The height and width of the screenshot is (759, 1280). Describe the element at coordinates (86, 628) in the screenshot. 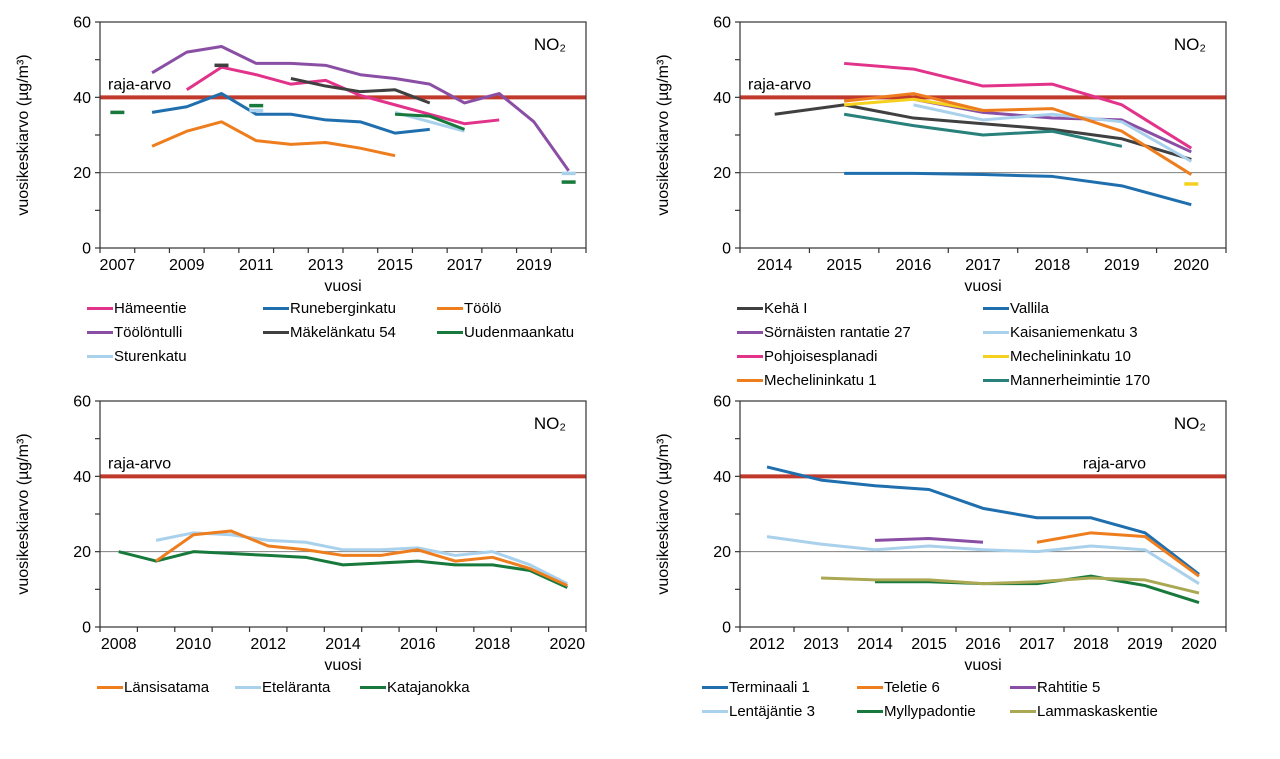

I see `y-tick-label-0: 0` at that location.